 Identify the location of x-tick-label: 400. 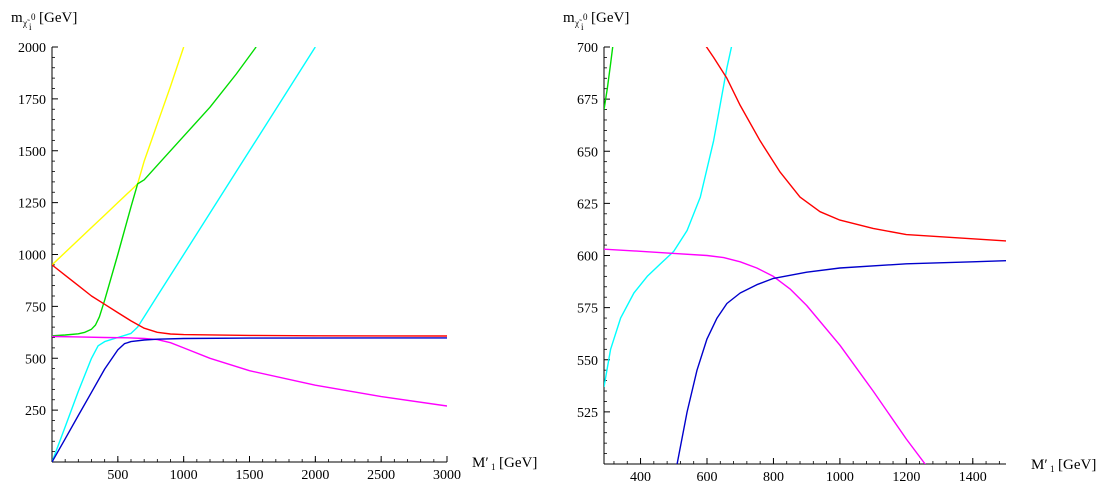
(640, 477).